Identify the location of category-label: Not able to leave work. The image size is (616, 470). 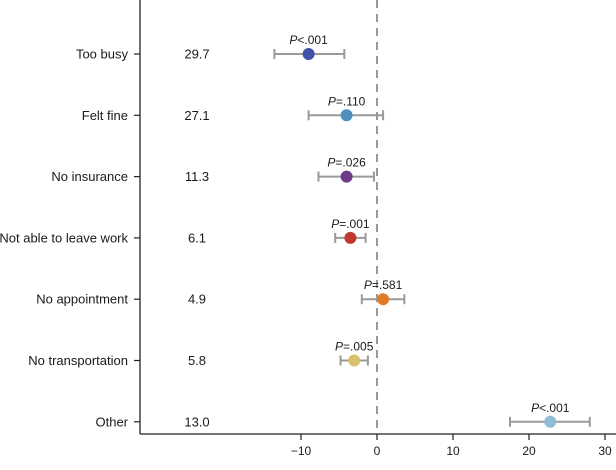
(64, 237).